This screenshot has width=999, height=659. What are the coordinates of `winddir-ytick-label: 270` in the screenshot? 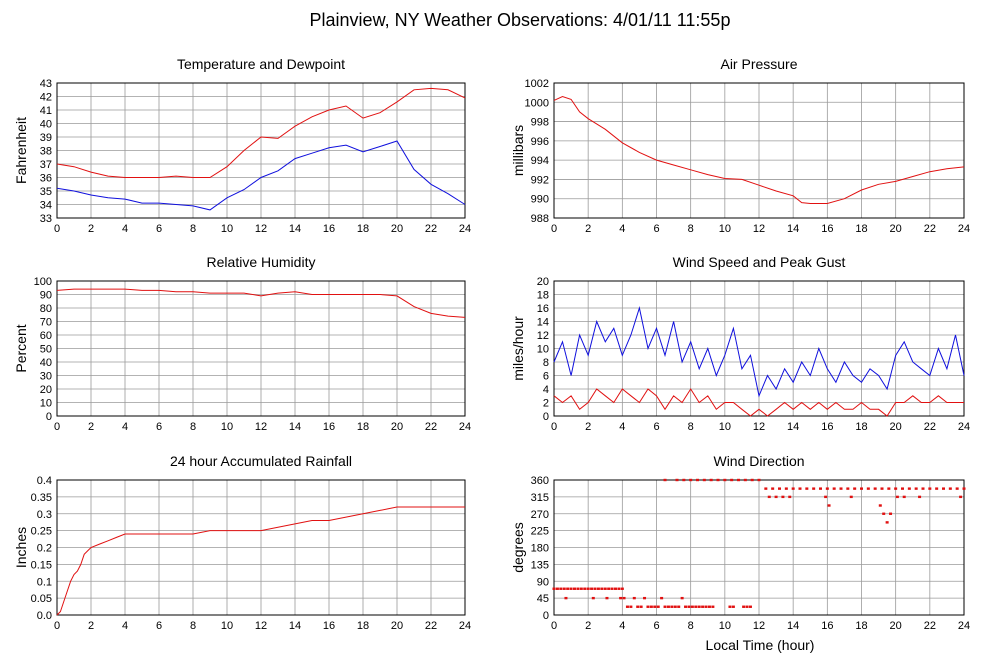 It's located at (540, 515).